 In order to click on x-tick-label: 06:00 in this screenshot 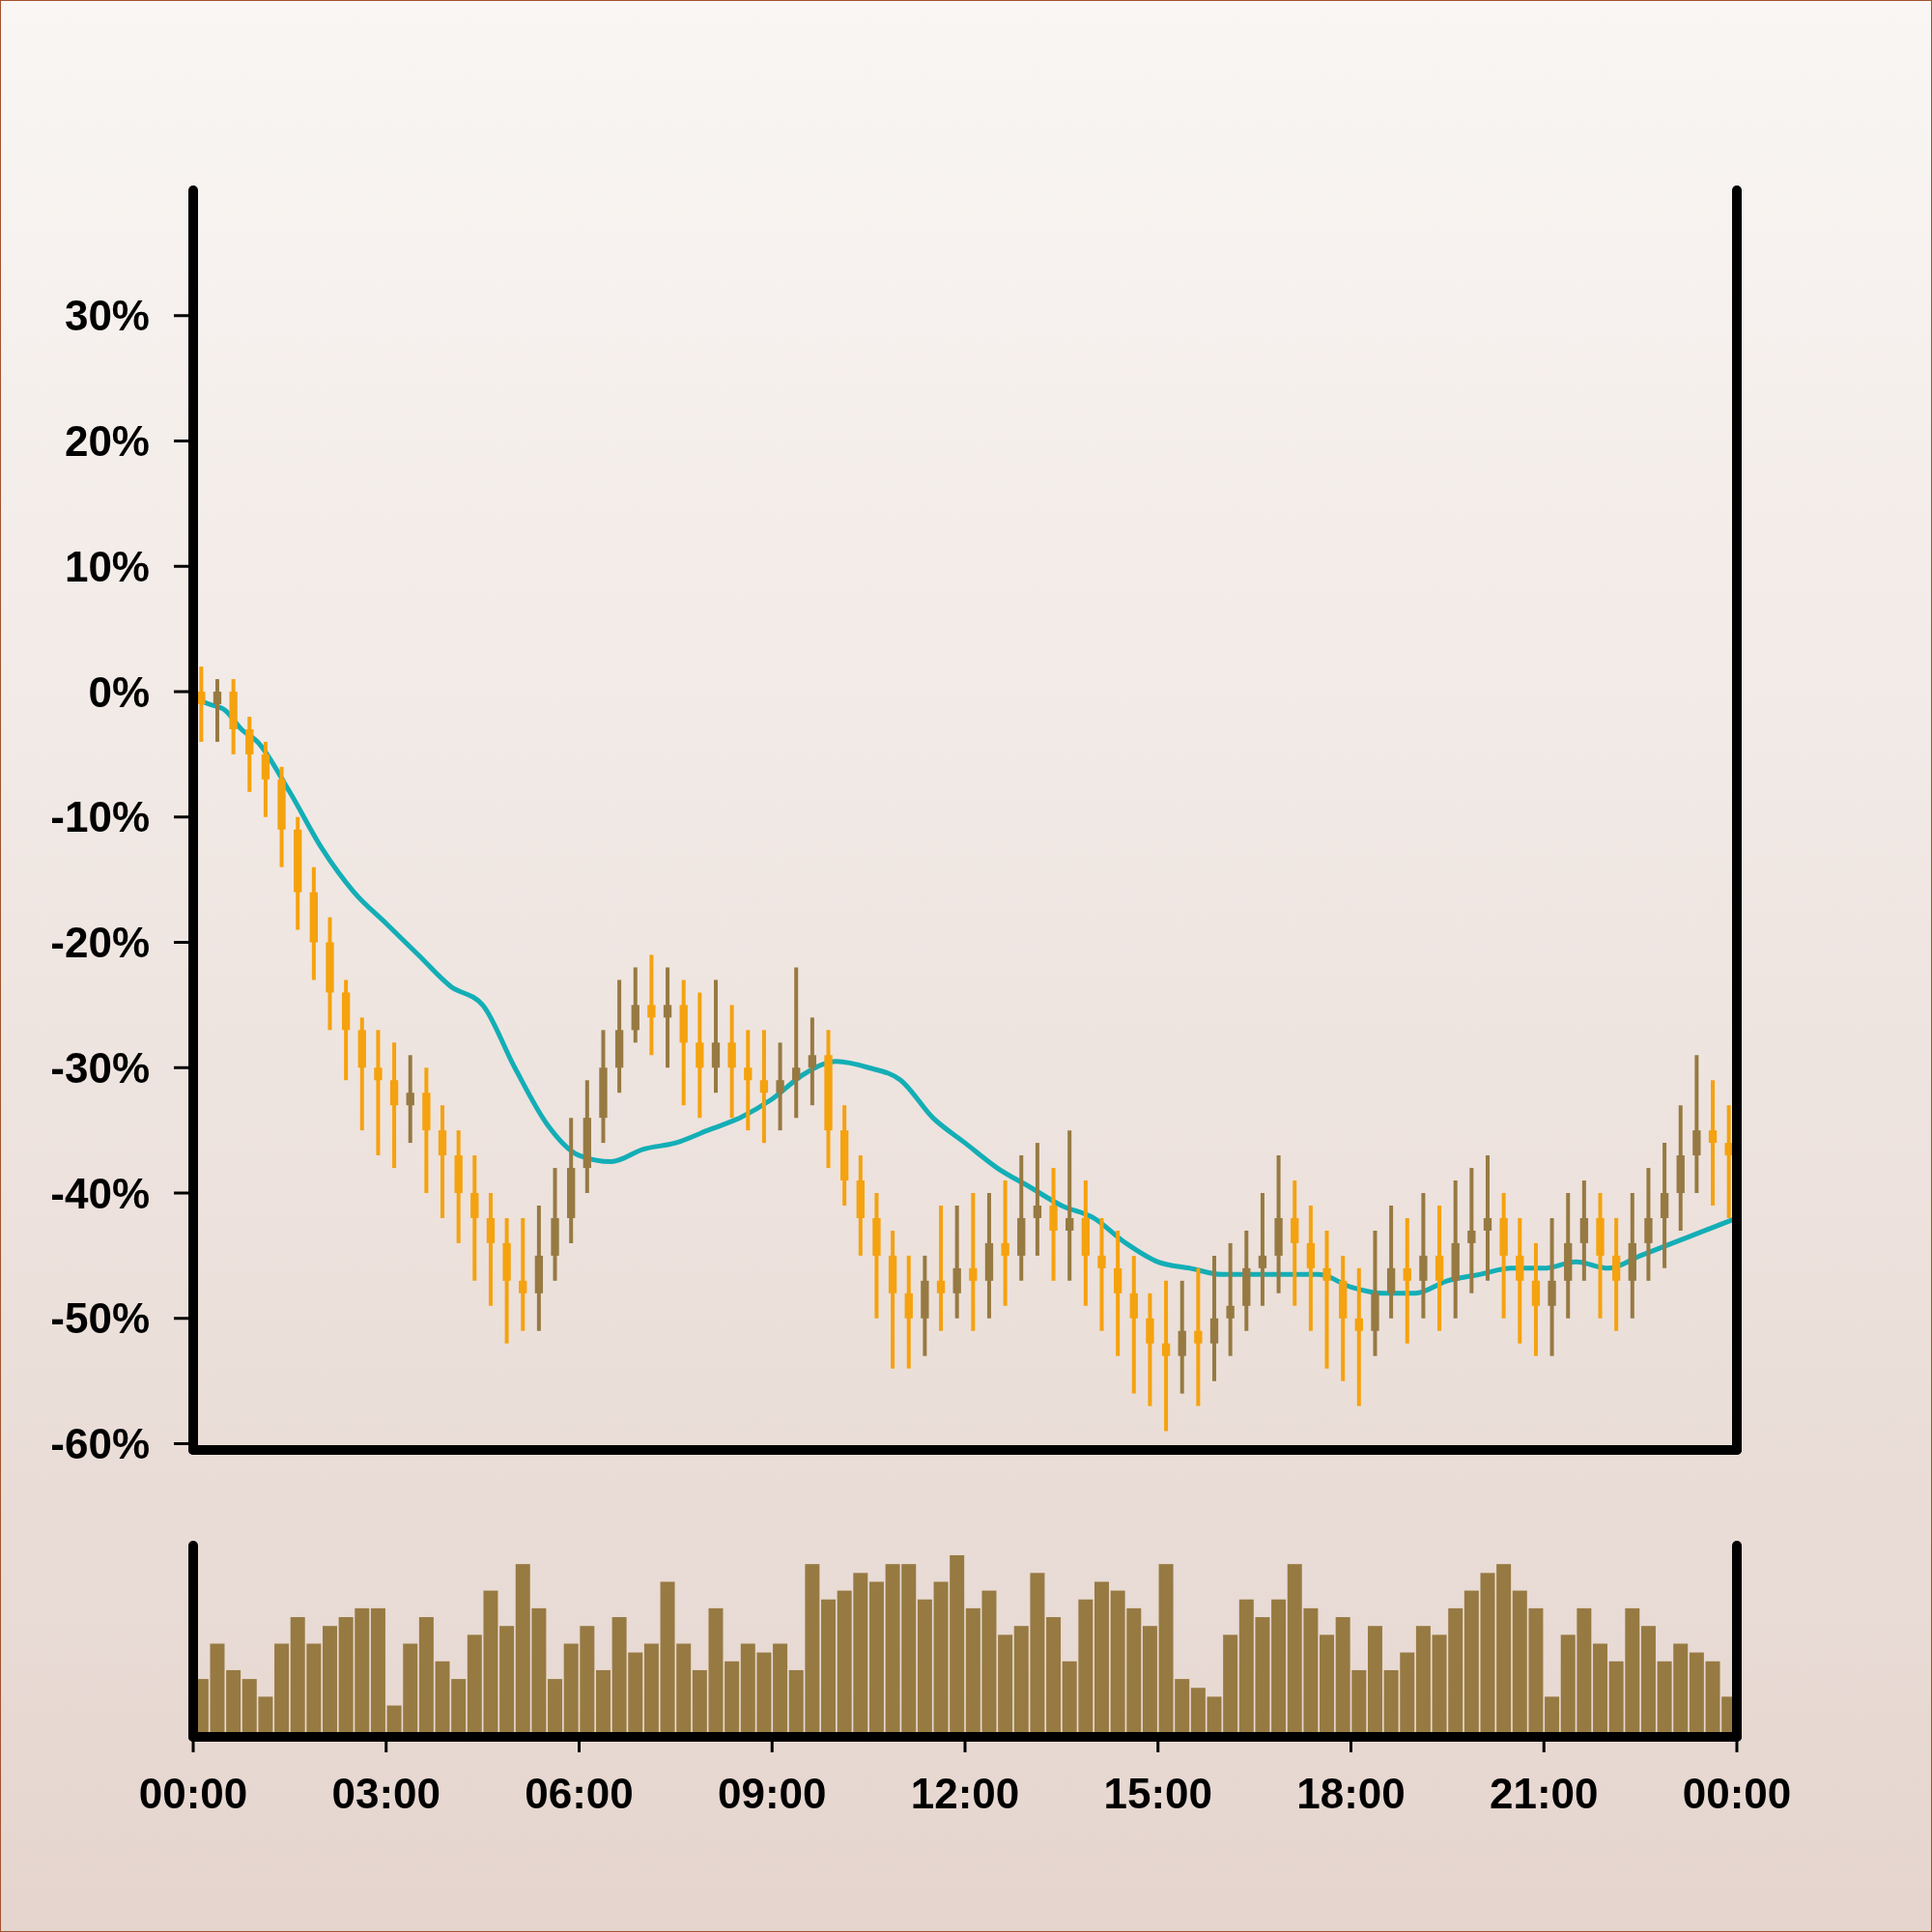, I will do `click(579, 1793)`.